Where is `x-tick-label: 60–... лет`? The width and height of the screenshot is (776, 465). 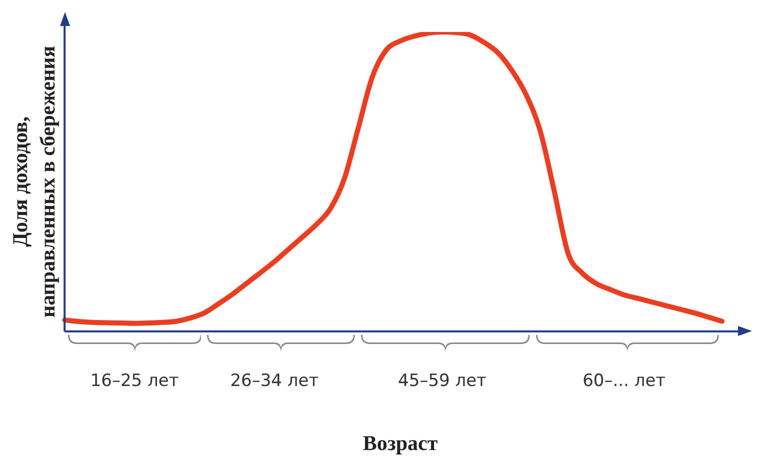
x-tick-label: 60–... лет is located at coordinates (624, 381).